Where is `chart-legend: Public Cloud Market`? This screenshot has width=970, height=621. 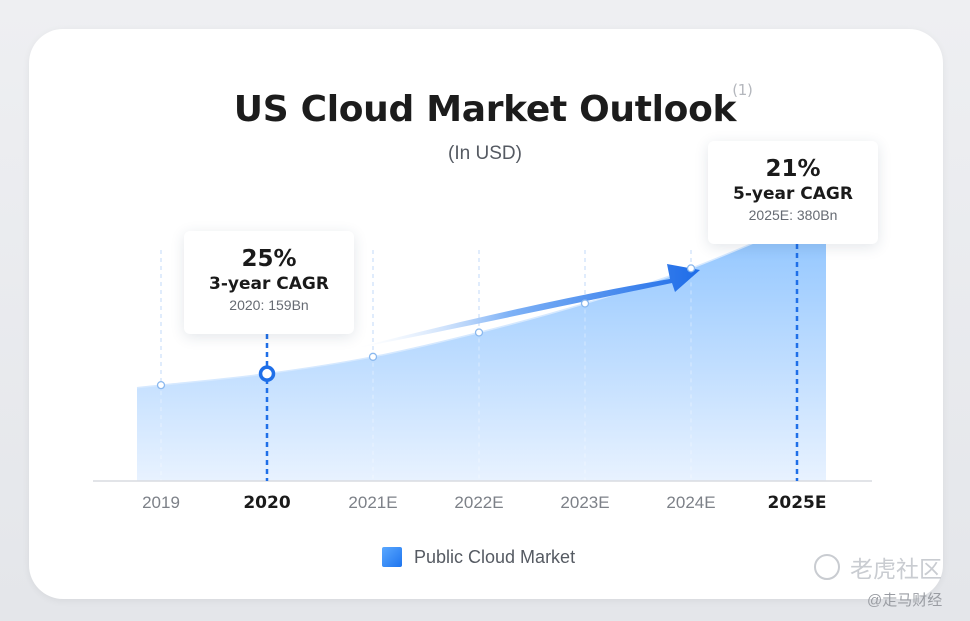 chart-legend: Public Cloud Market is located at coordinates (478, 557).